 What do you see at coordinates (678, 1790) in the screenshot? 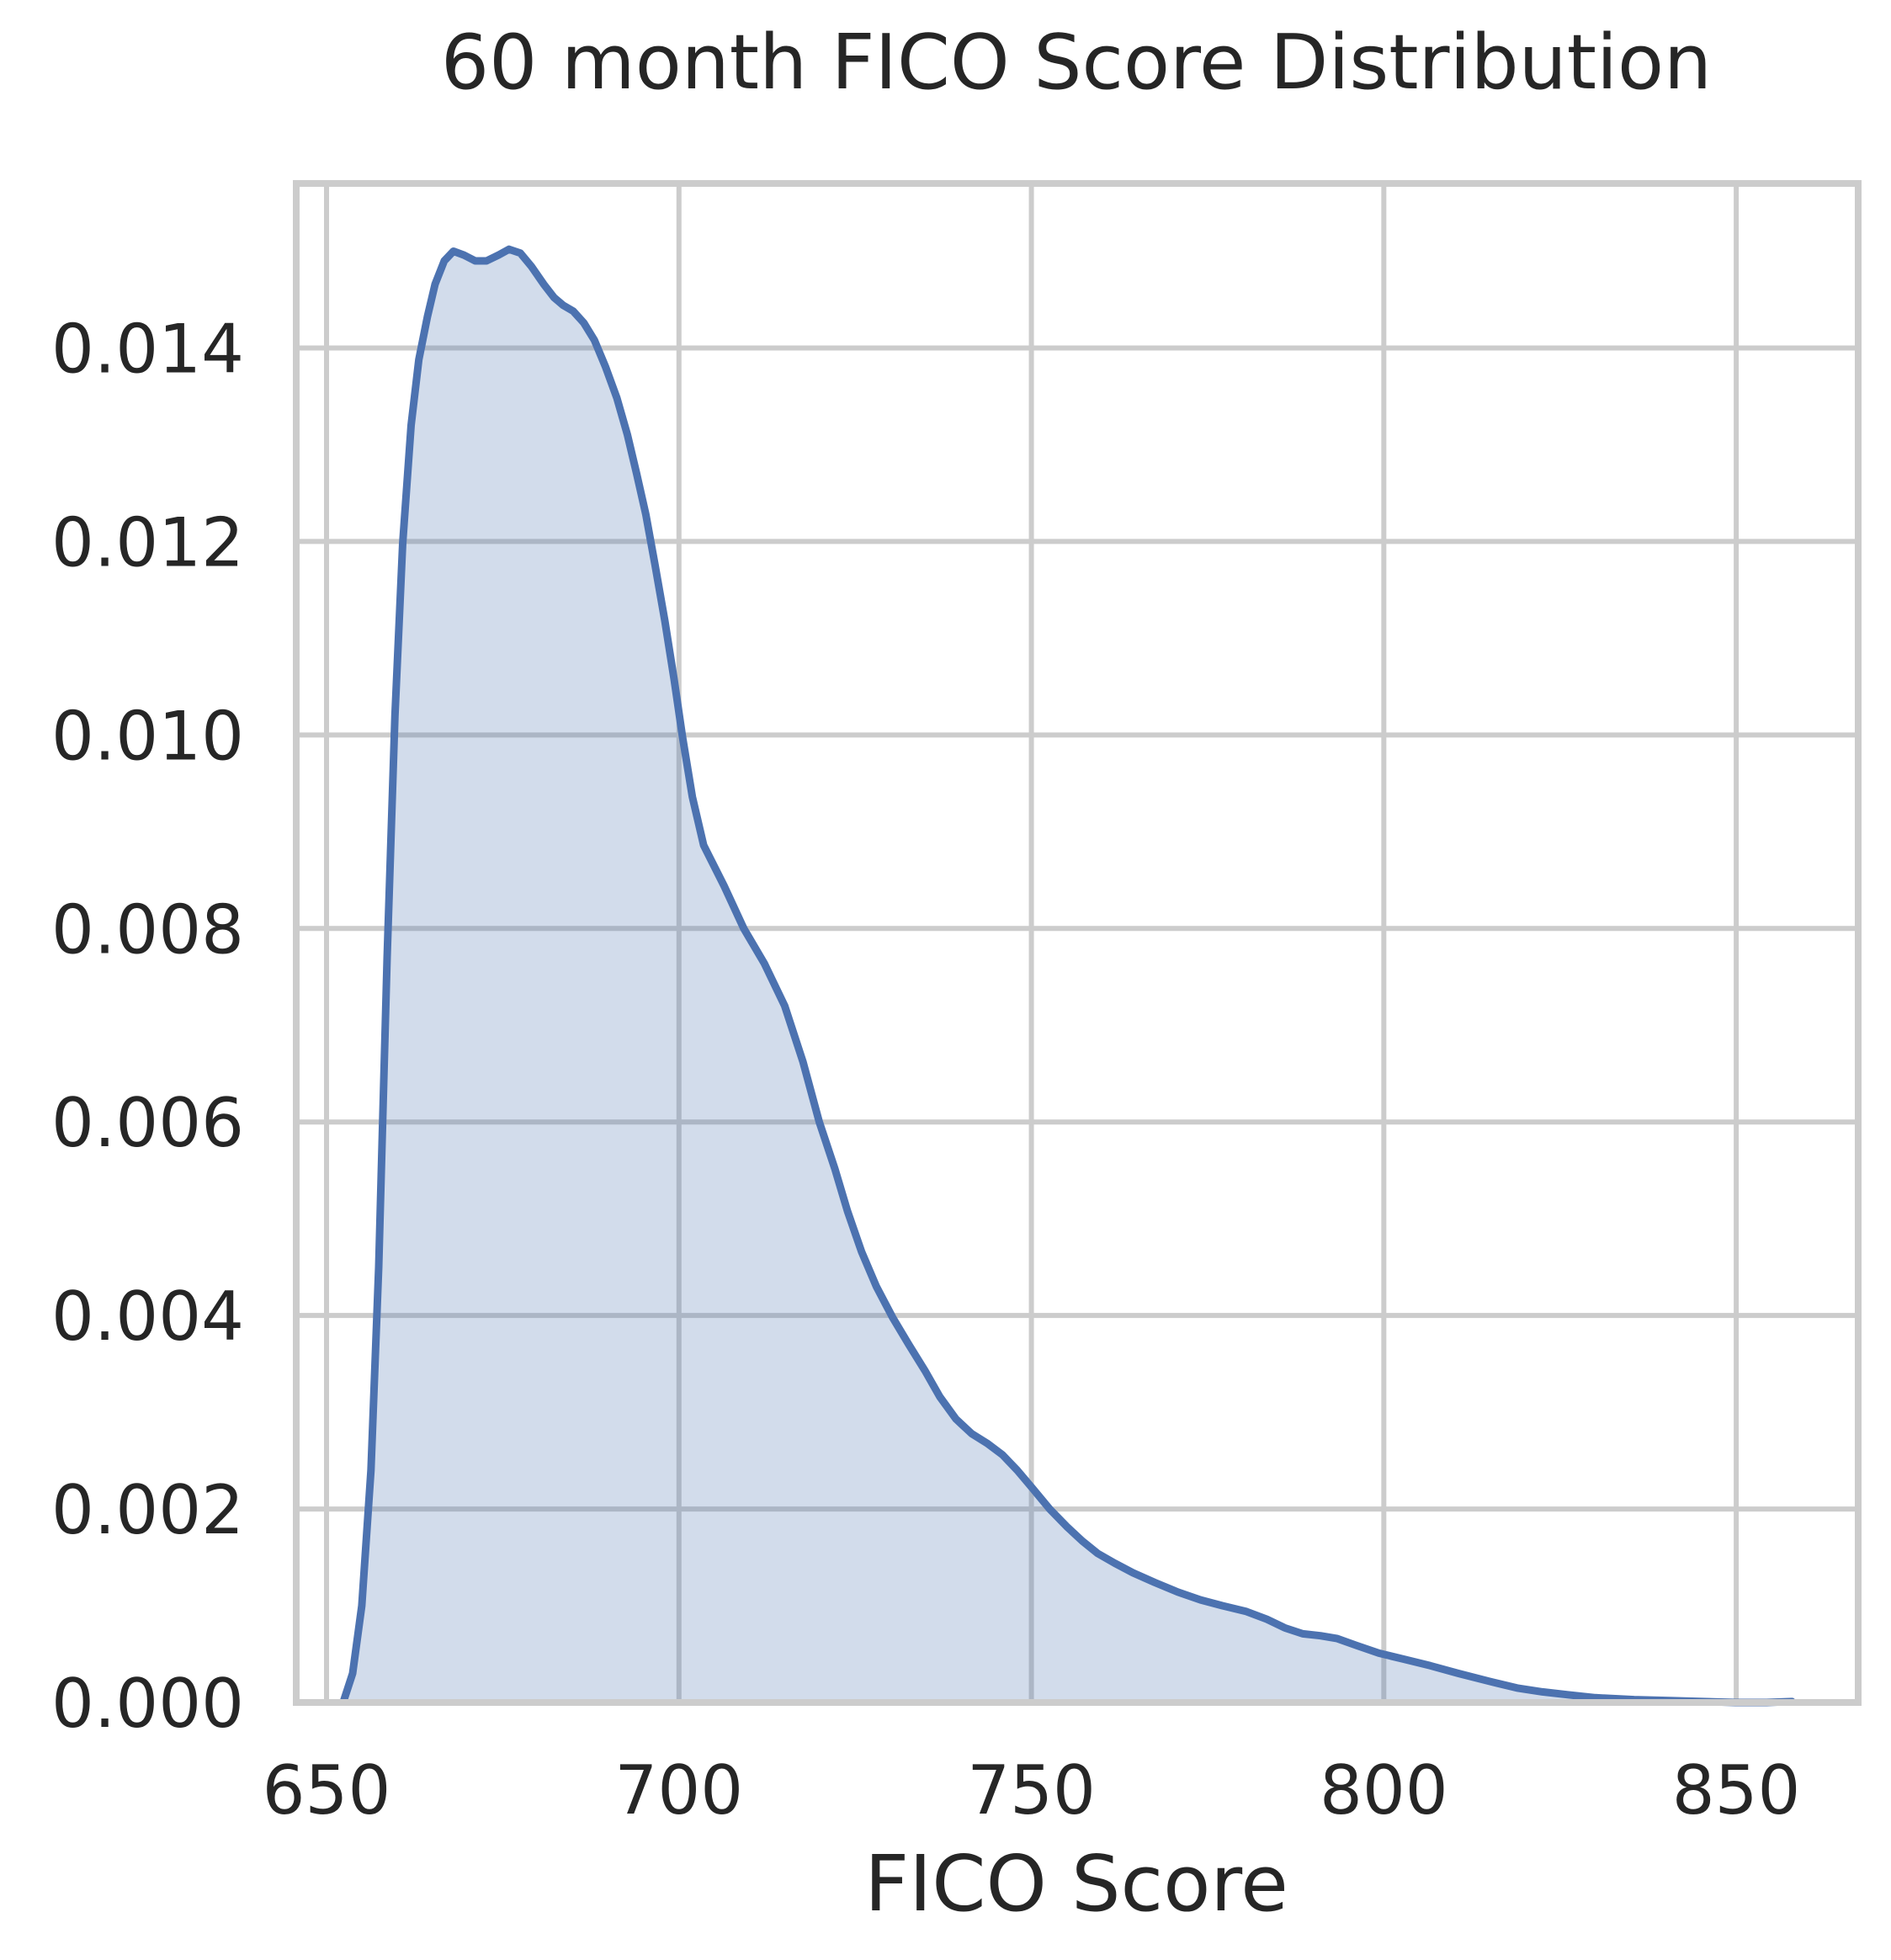
I see `x-tick-label: 700` at bounding box center [678, 1790].